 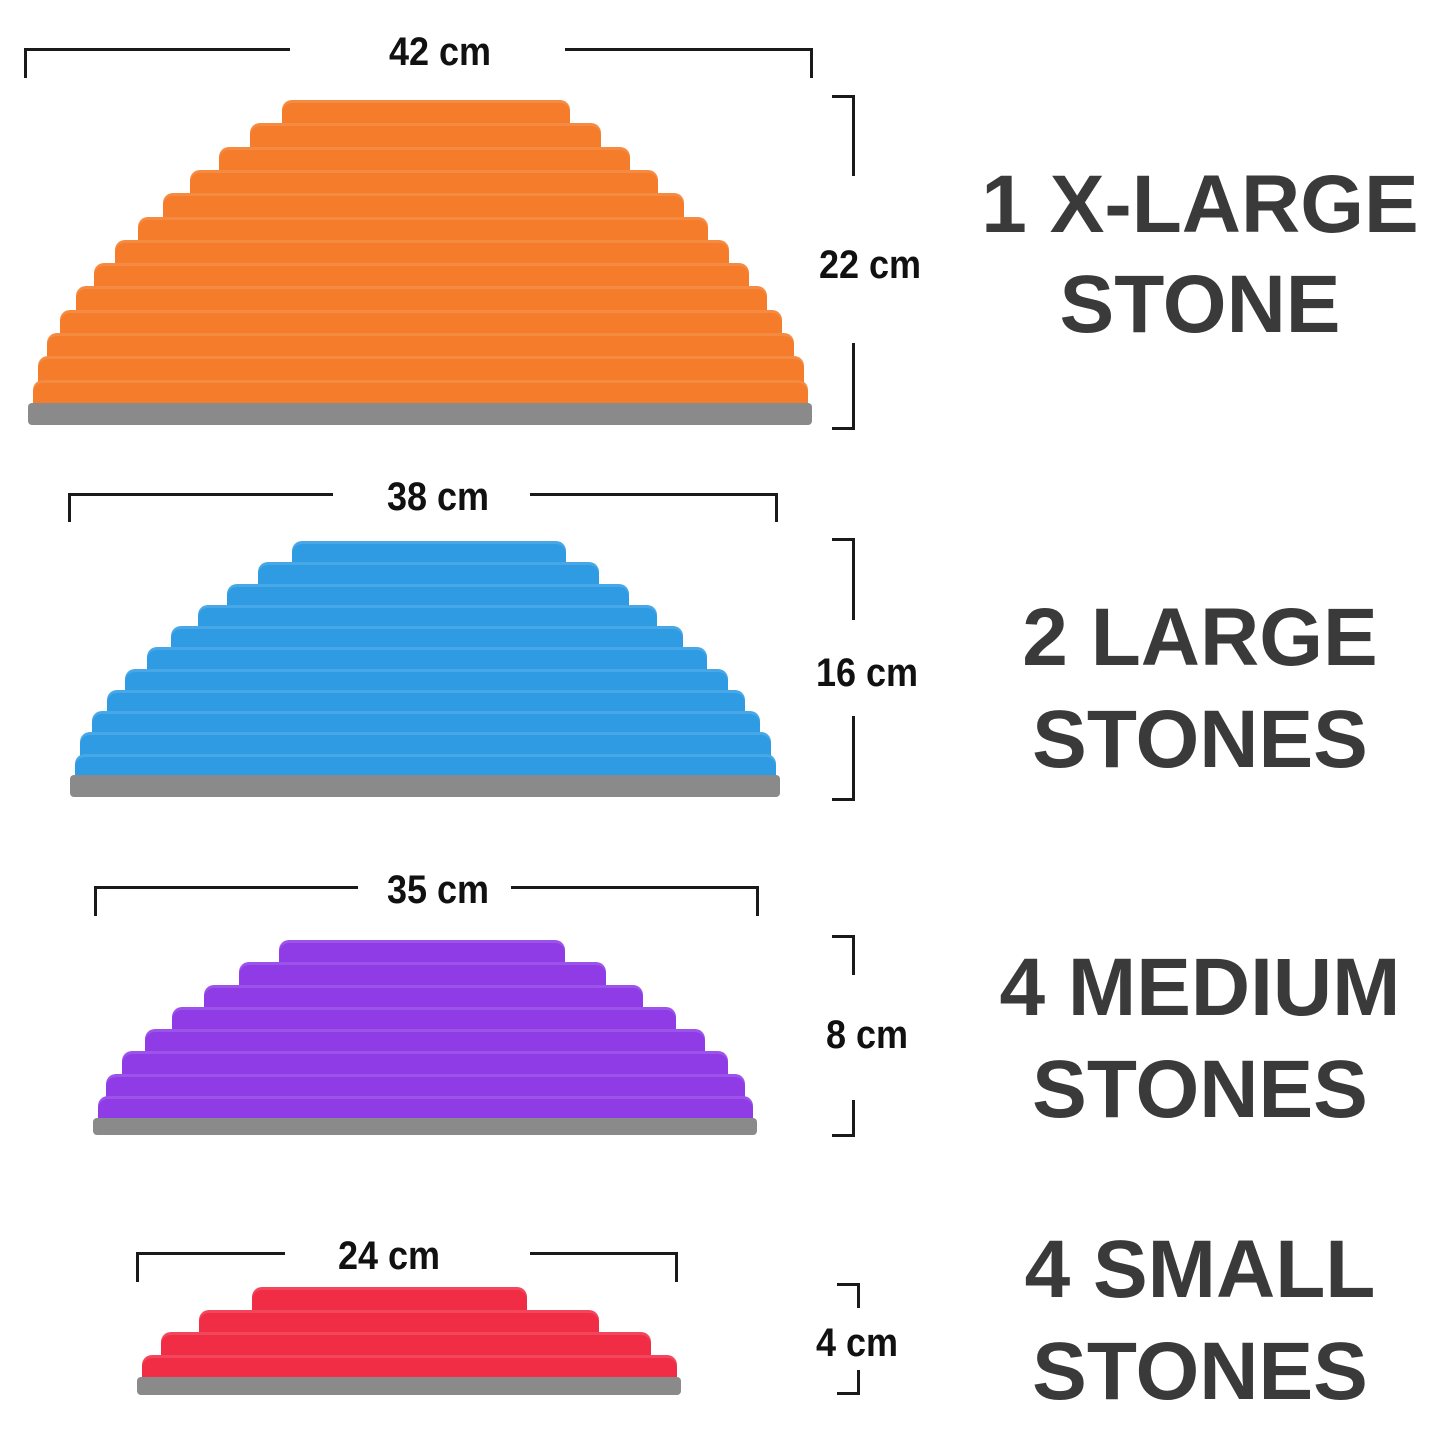 I want to click on height-label: 4 cm, so click(x=857, y=1343).